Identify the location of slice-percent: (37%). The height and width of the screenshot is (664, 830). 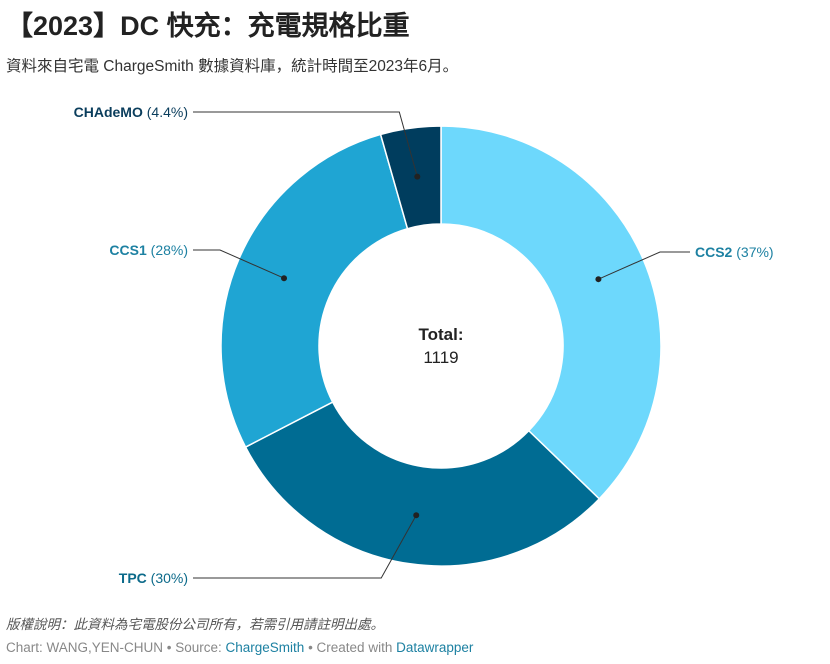
(752, 252).